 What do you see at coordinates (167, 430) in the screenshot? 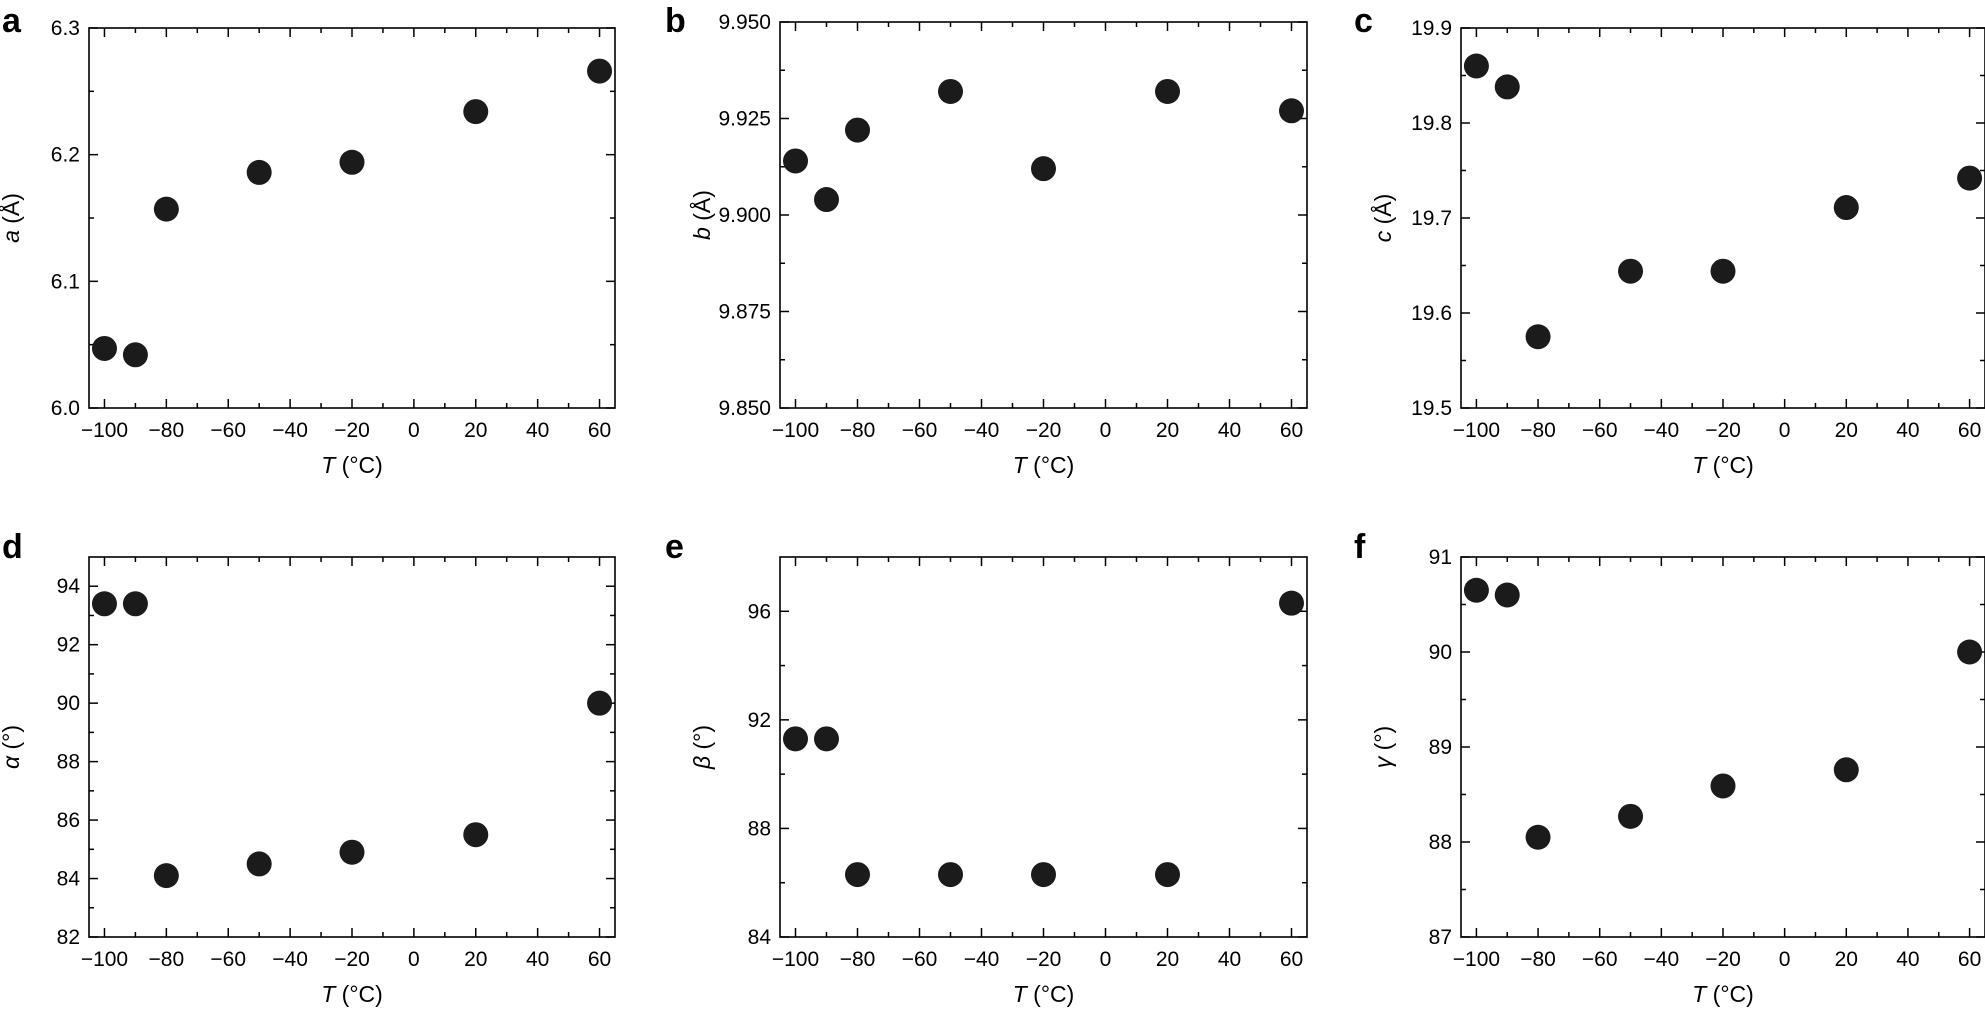
I see `x-tick-label-a: −80` at bounding box center [167, 430].